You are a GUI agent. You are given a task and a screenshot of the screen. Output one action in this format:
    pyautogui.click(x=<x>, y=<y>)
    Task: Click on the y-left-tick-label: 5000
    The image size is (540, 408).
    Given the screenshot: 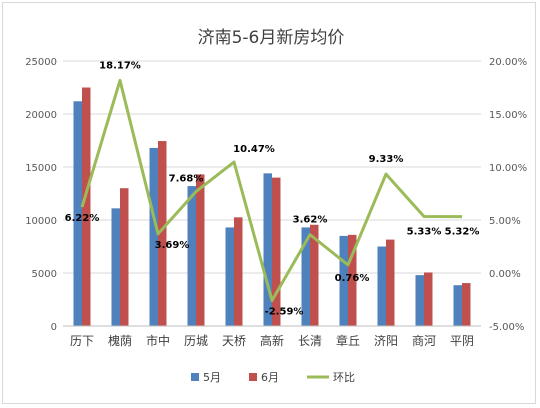 What is the action you would take?
    pyautogui.click(x=44, y=274)
    